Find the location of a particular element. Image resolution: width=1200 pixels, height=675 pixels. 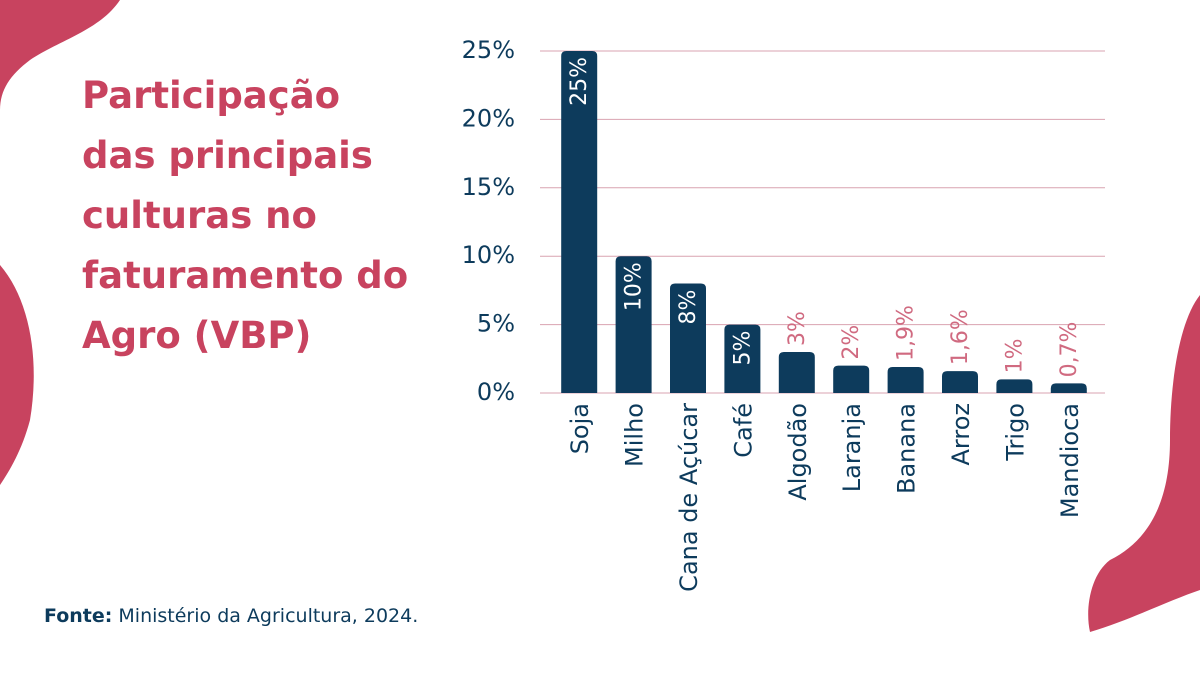

y-tick-label: 10% is located at coordinates (488, 255).